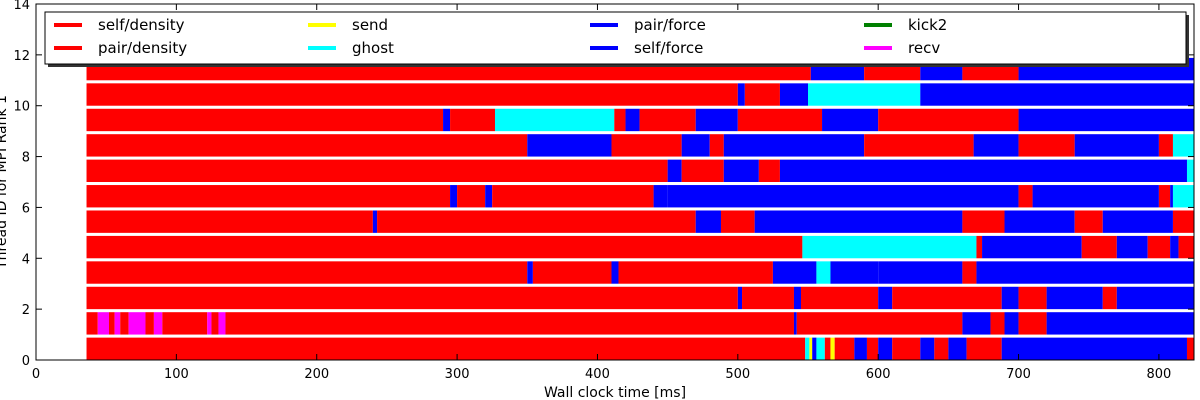  I want to click on legend-box, so click(615, 38).